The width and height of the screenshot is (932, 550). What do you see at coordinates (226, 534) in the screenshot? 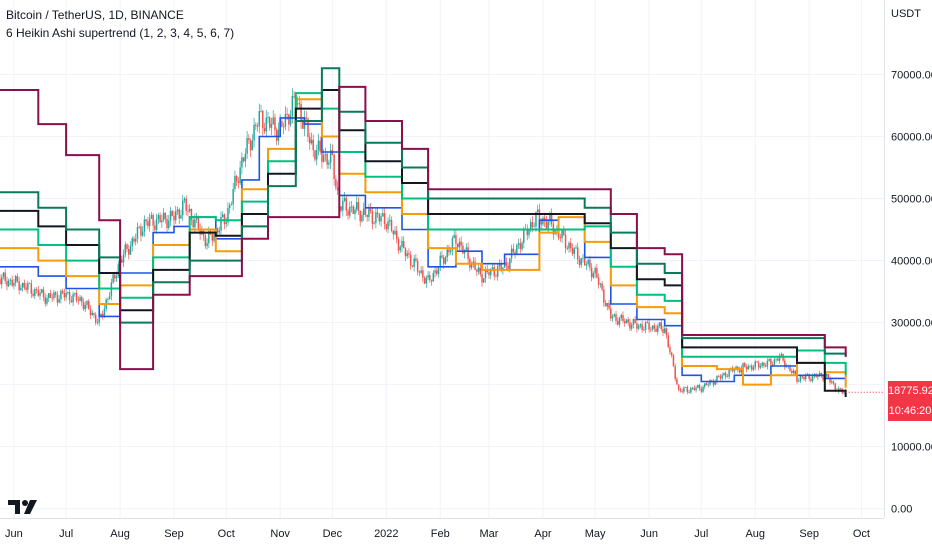
I see `x-tick-label: Oct` at bounding box center [226, 534].